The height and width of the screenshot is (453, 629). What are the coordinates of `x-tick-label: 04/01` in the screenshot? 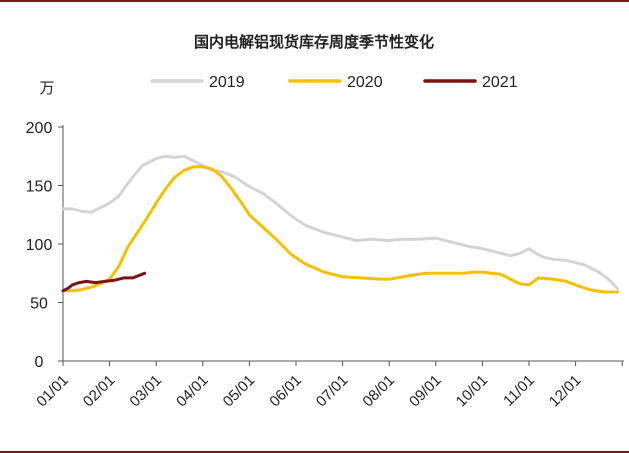 It's located at (192, 391).